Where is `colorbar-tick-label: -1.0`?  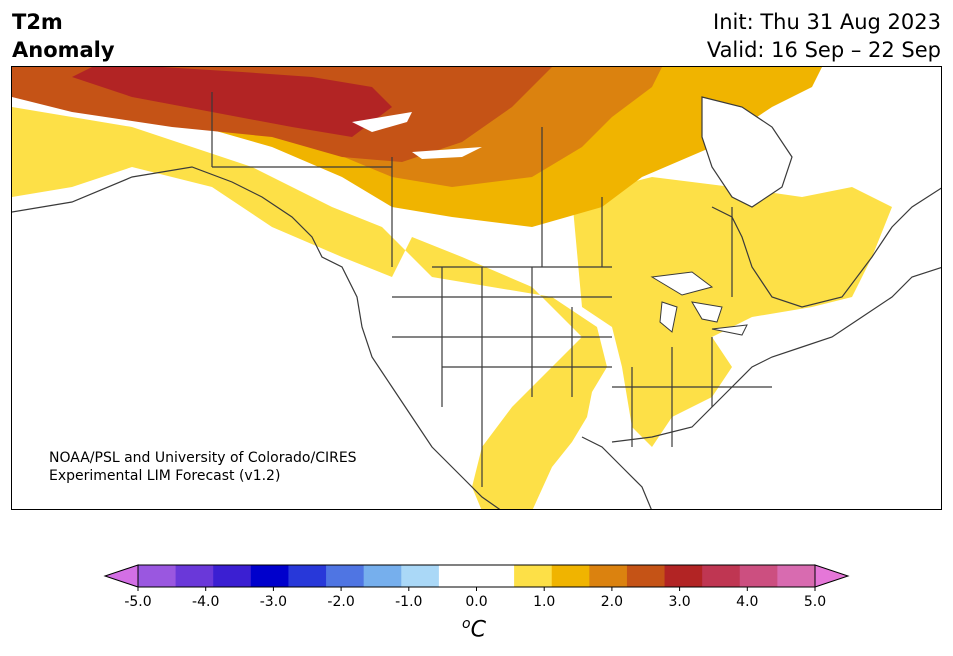 colorbar-tick-label: -1.0 is located at coordinates (408, 602).